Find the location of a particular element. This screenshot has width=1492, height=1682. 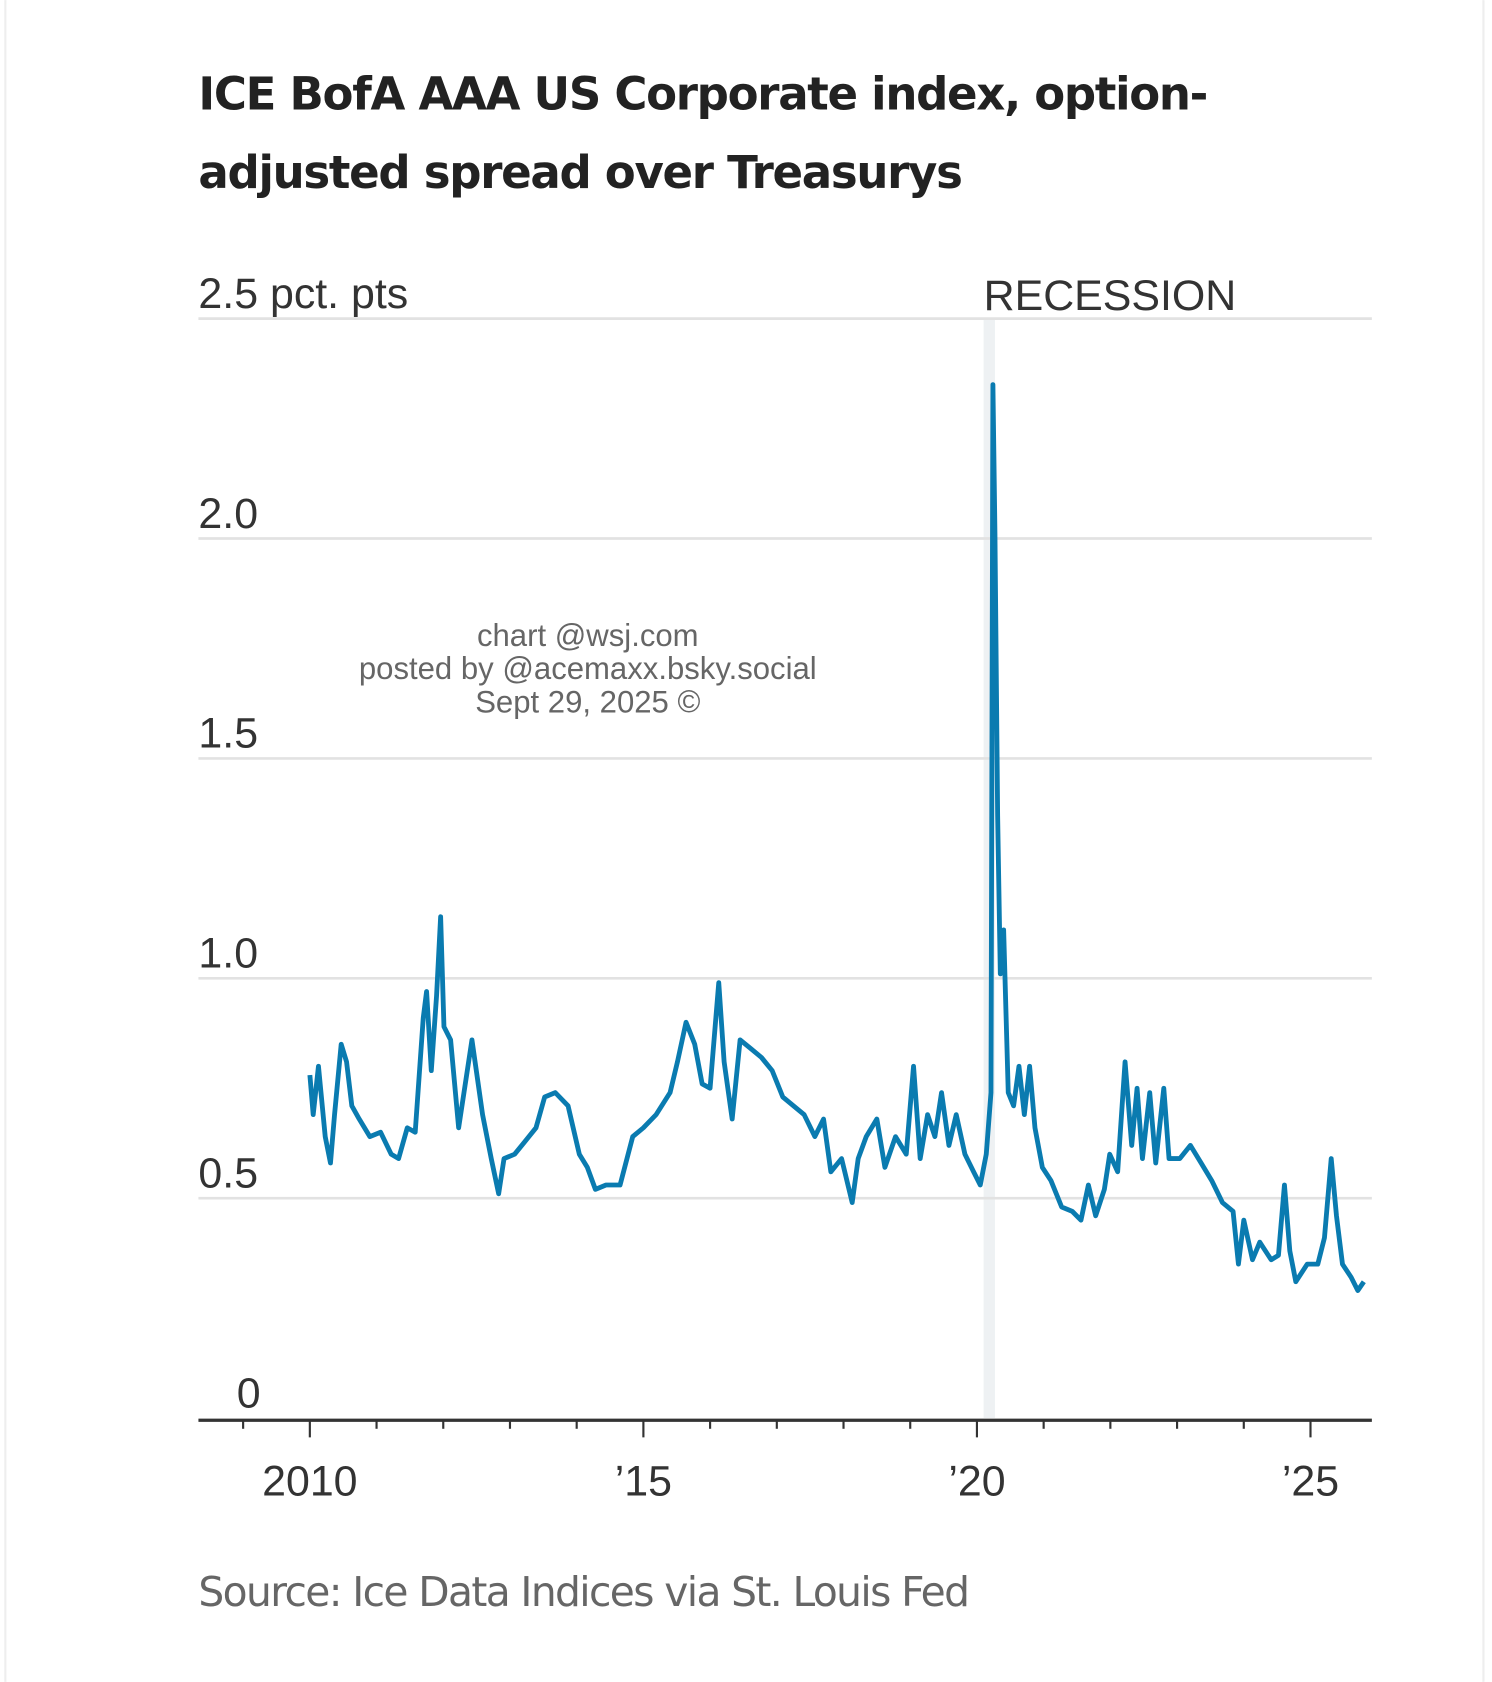

chart-title-line-2: adjusted spread over Treasurys is located at coordinates (579, 172).